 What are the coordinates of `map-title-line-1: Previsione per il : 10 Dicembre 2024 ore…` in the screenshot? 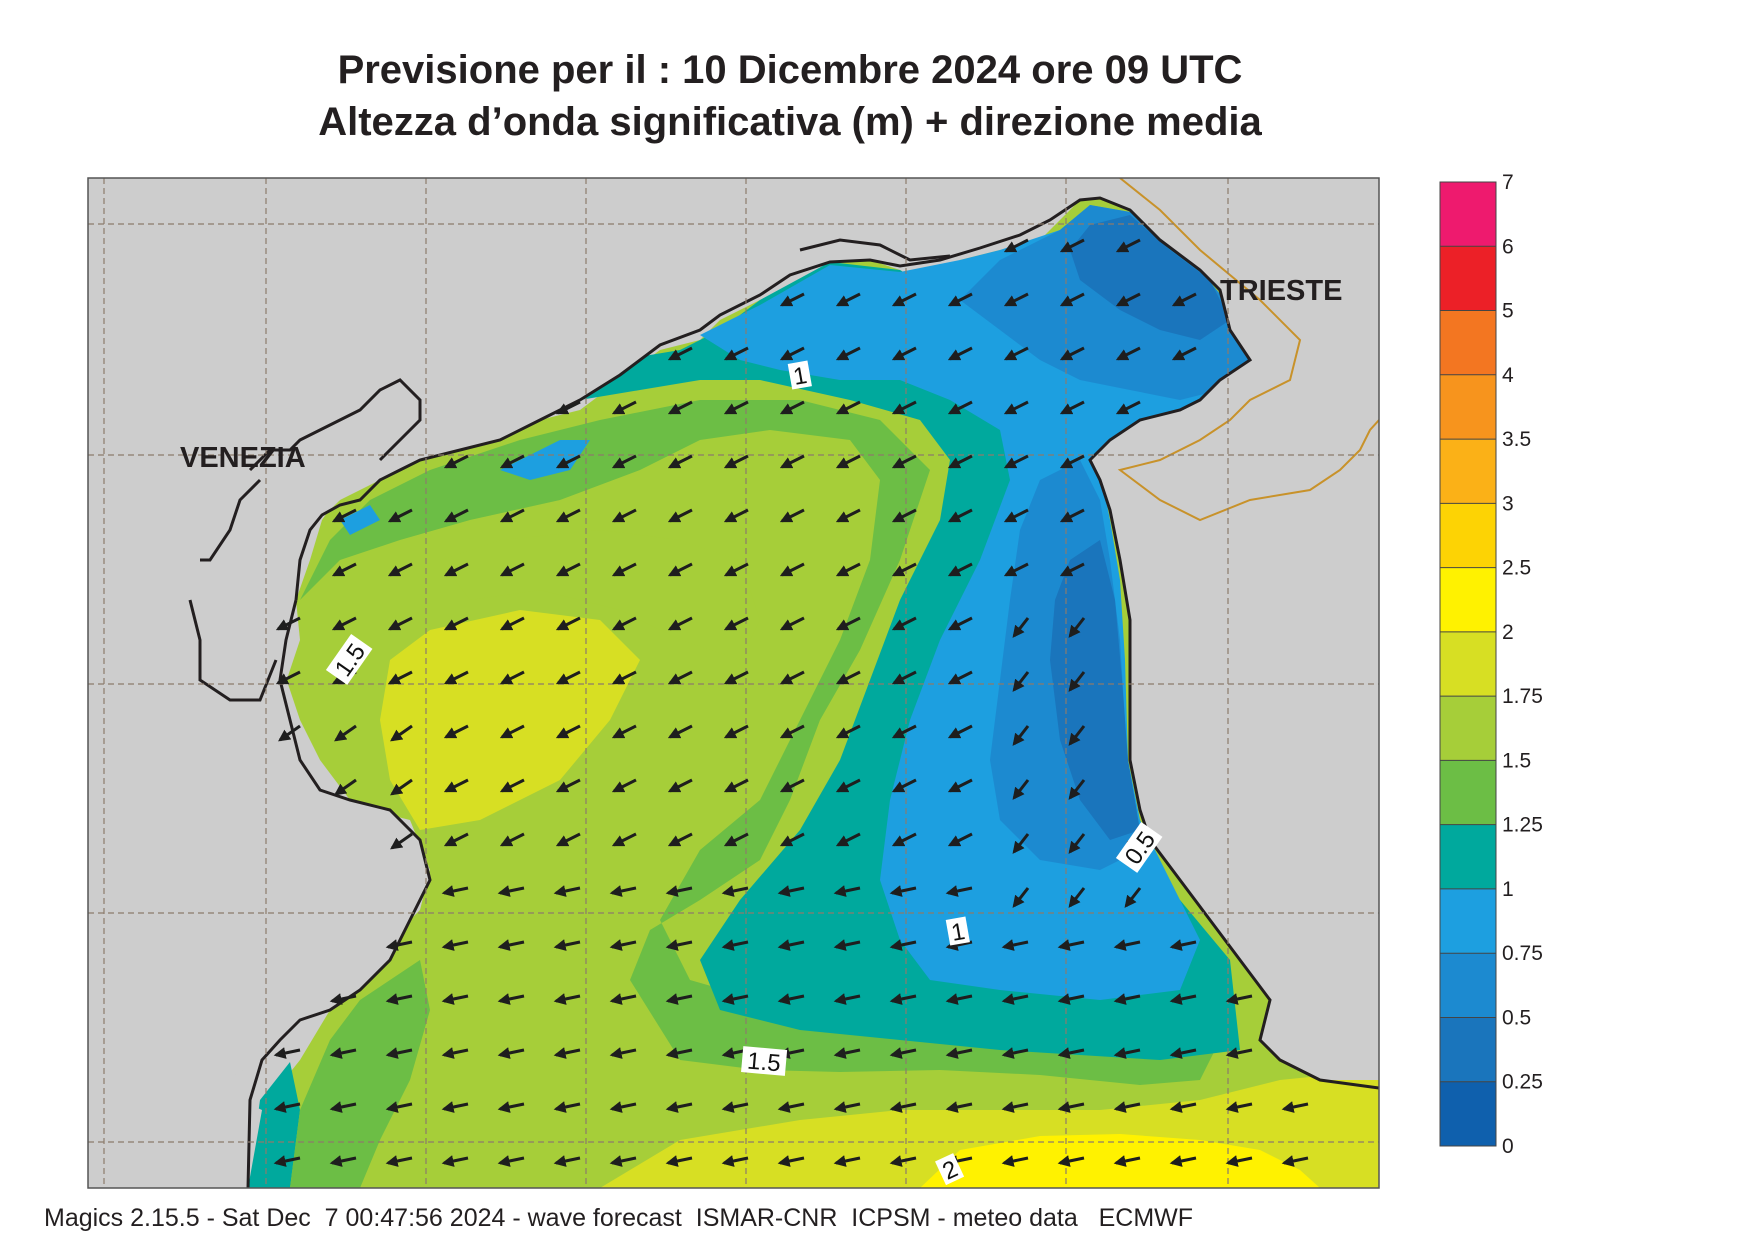 It's located at (790, 70).